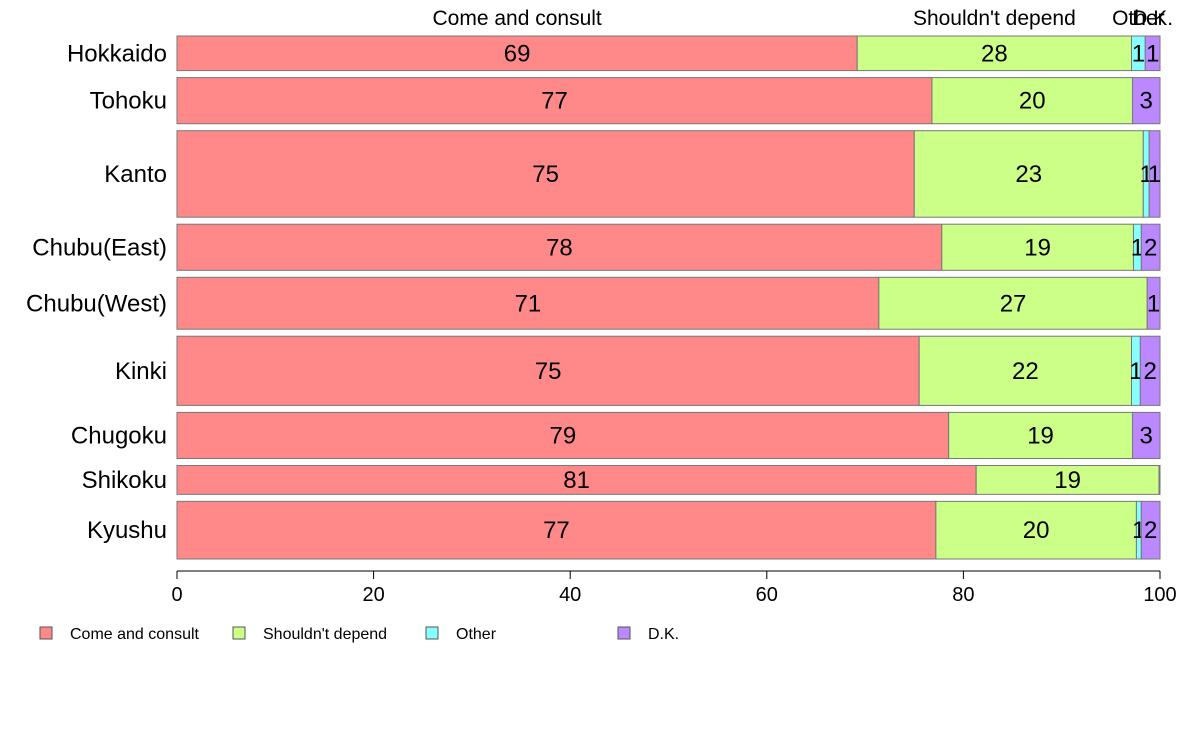 The height and width of the screenshot is (736, 1188). I want to click on legend-label: D.K., so click(663, 634).